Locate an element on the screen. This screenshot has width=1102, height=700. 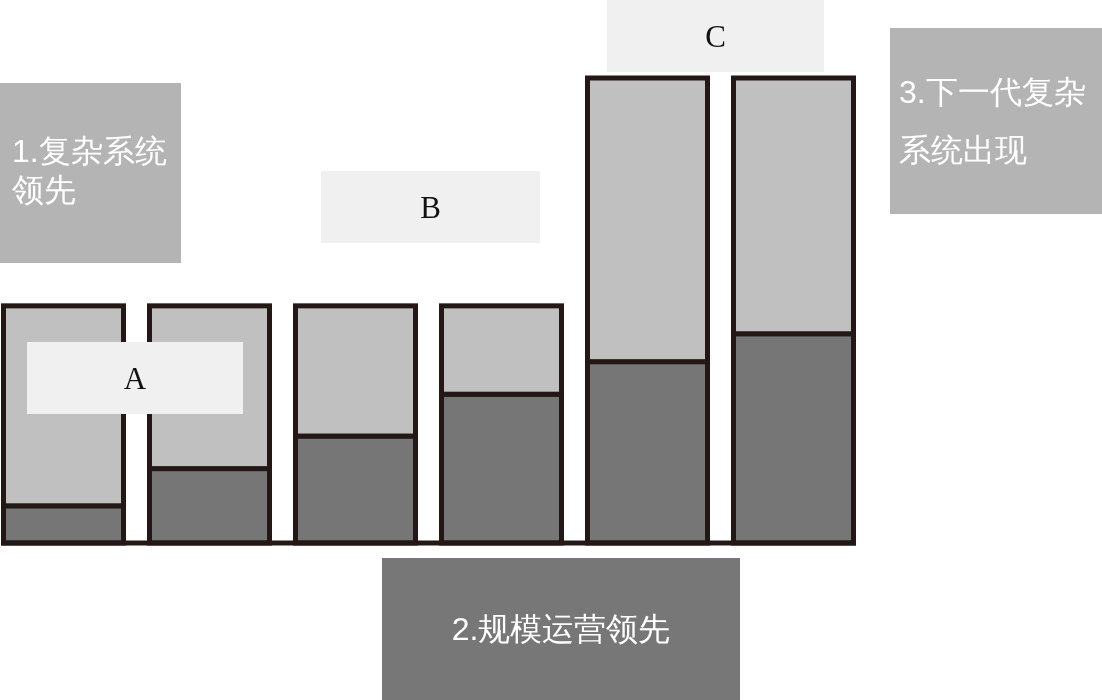
annotation: 1.复杂系统领先 is located at coordinates (89, 170).